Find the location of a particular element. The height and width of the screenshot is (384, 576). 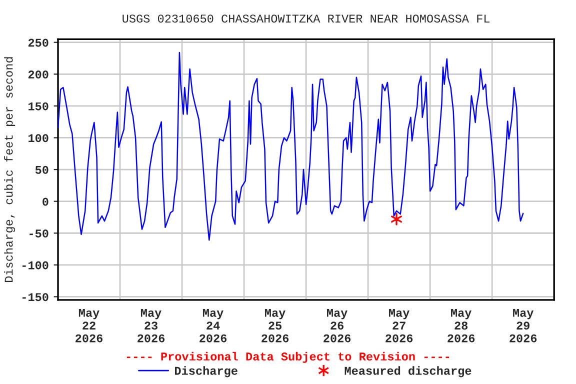

y-tick-label: 0 is located at coordinates (45, 202).